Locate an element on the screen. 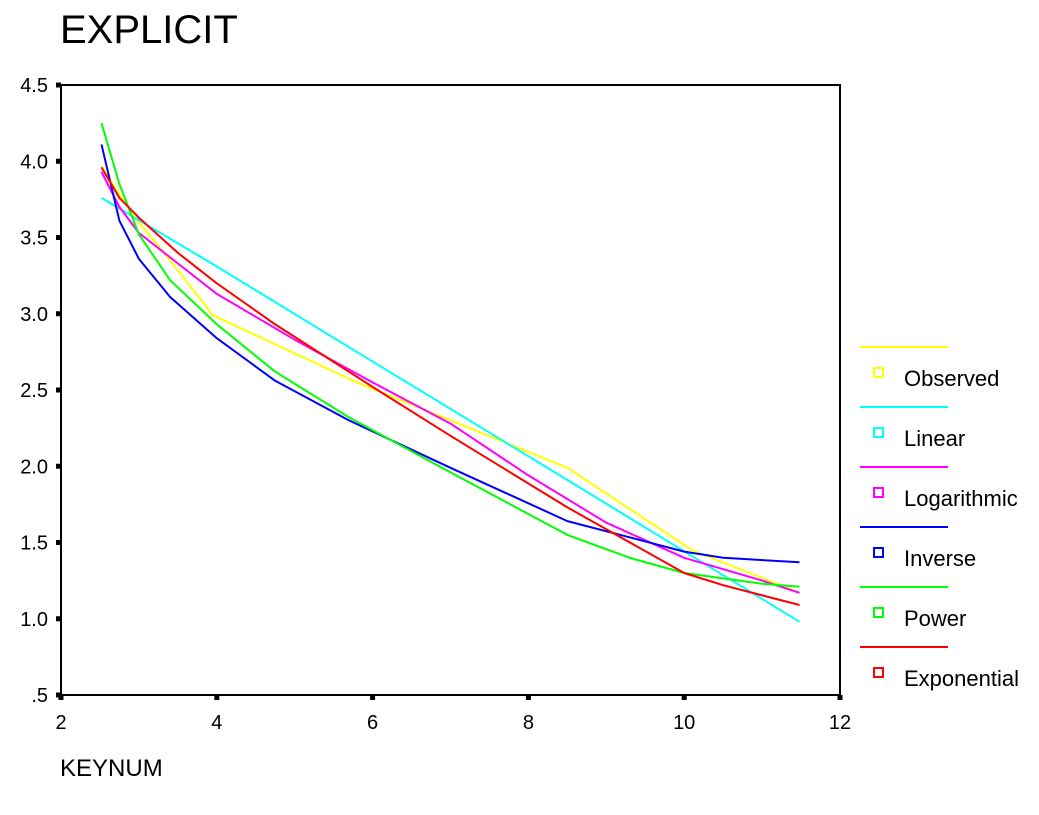 This screenshot has height=815, width=1039. legend-marker-logarithmic is located at coordinates (878, 492).